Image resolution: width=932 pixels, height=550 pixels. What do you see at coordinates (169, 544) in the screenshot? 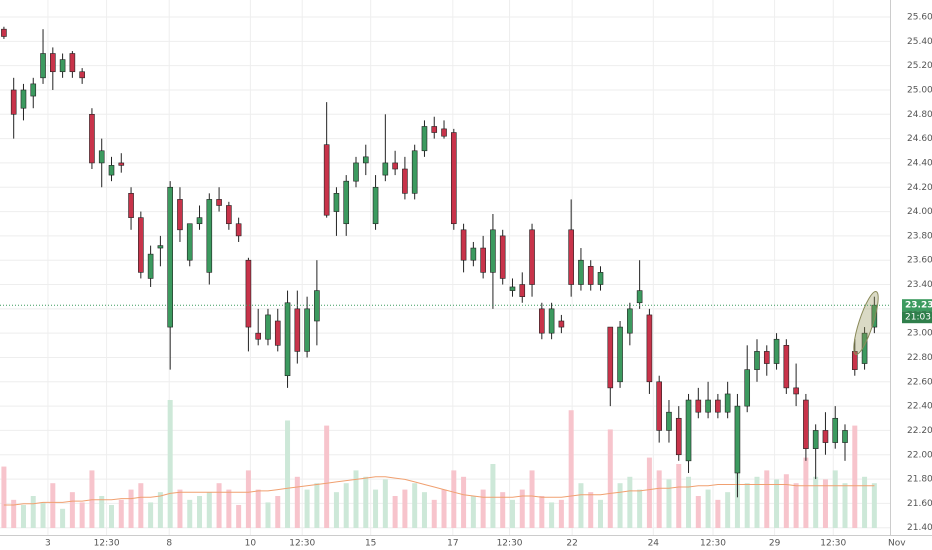
I see `x-tick-label: 8` at bounding box center [169, 544].